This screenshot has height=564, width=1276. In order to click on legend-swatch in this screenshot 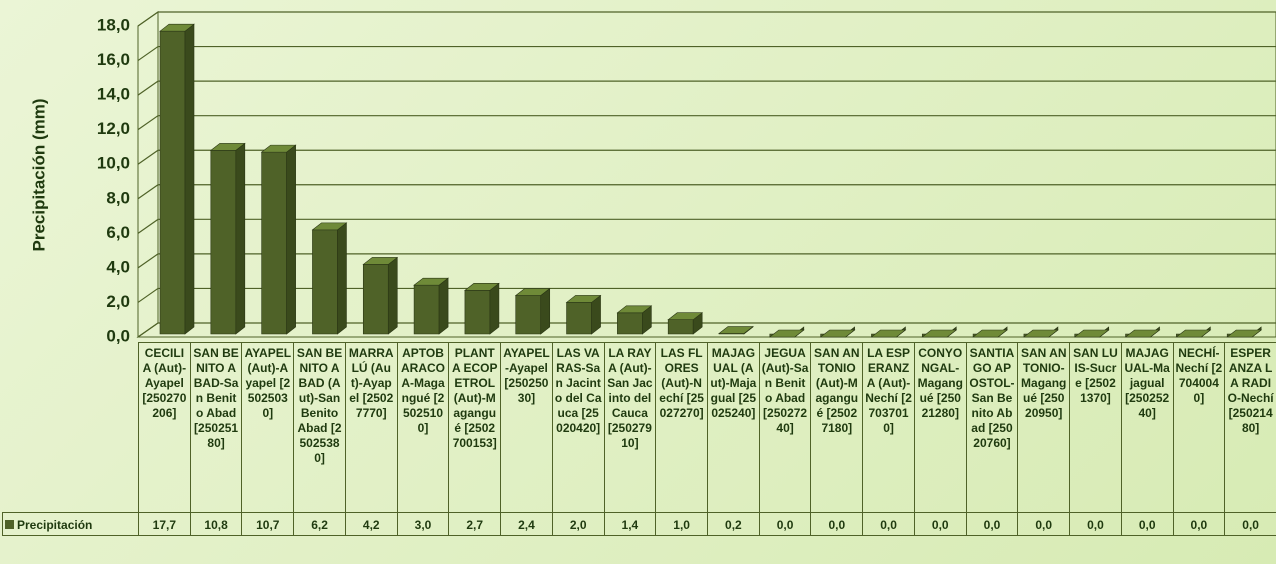, I will do `click(9, 524)`.